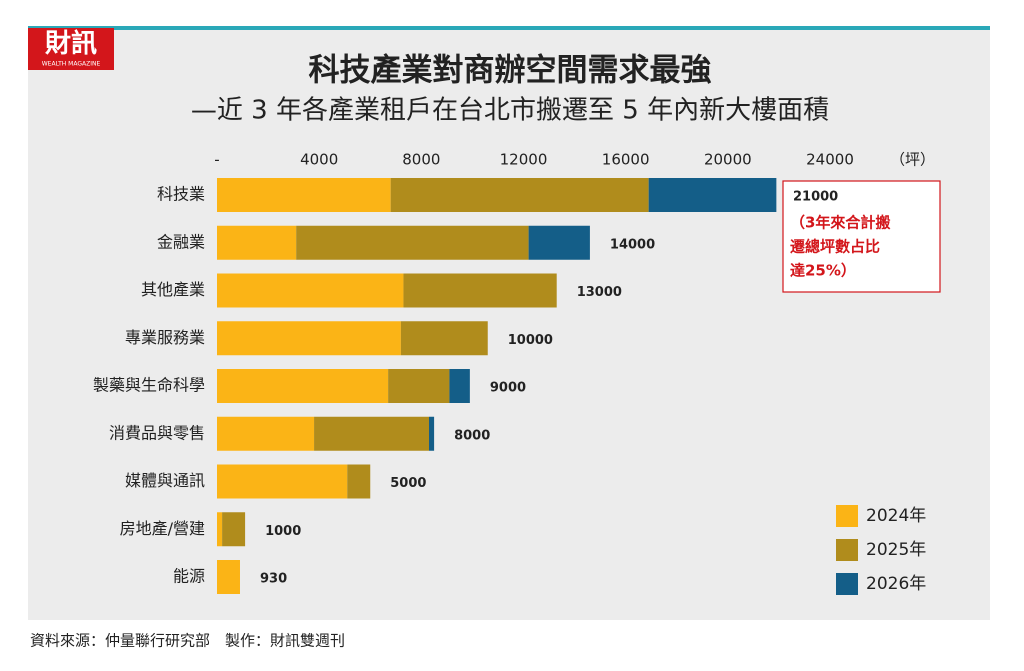  Describe the element at coordinates (830, 160) in the screenshot. I see `x-tick-label: 24000` at that location.